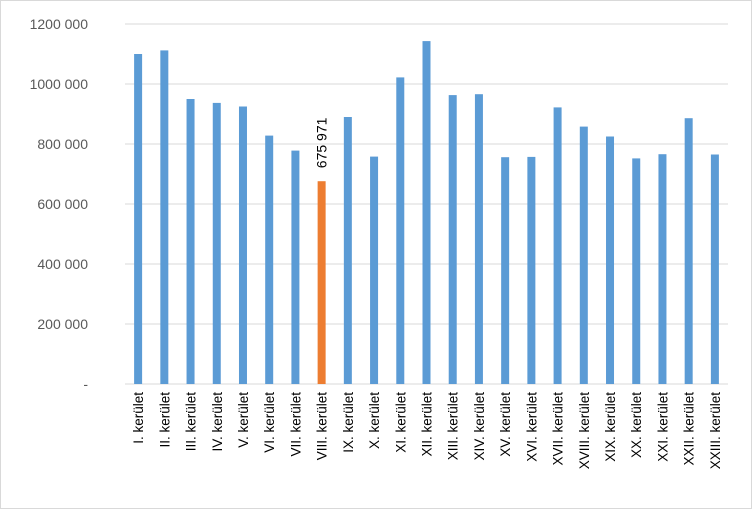  Describe the element at coordinates (662, 427) in the screenshot. I see `x-tick-label: XXI. kerület` at that location.